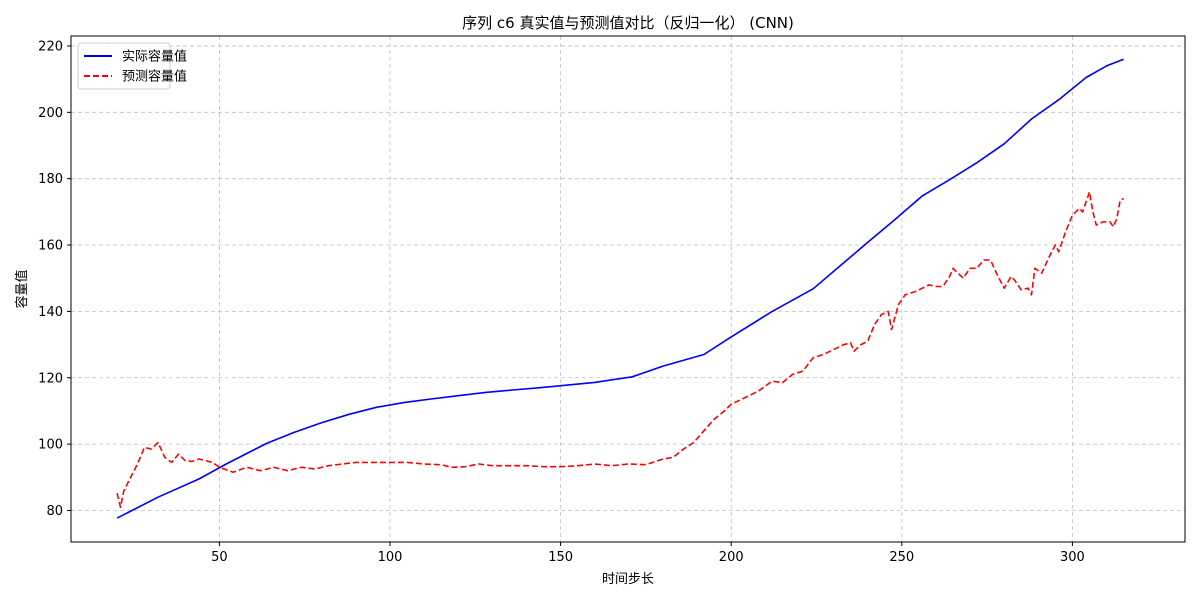 The image size is (1200, 600). Describe the element at coordinates (50, 378) in the screenshot. I see `y-tick-label: 120` at that location.